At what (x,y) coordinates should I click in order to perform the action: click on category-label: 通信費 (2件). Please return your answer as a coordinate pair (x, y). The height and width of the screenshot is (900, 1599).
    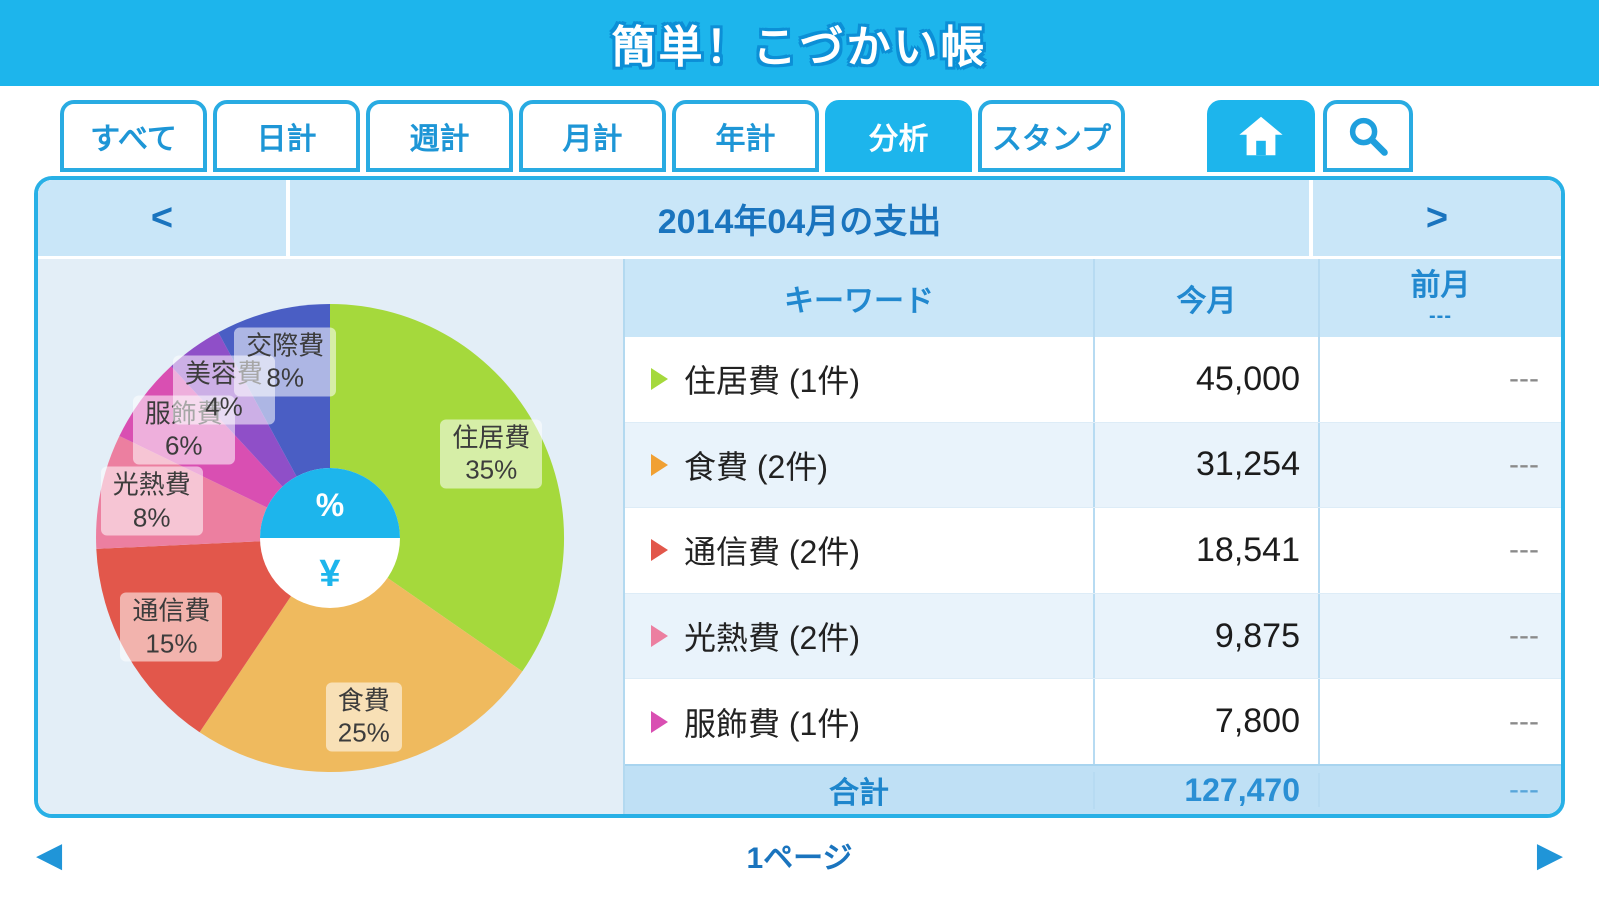
    Looking at the image, I should click on (772, 552).